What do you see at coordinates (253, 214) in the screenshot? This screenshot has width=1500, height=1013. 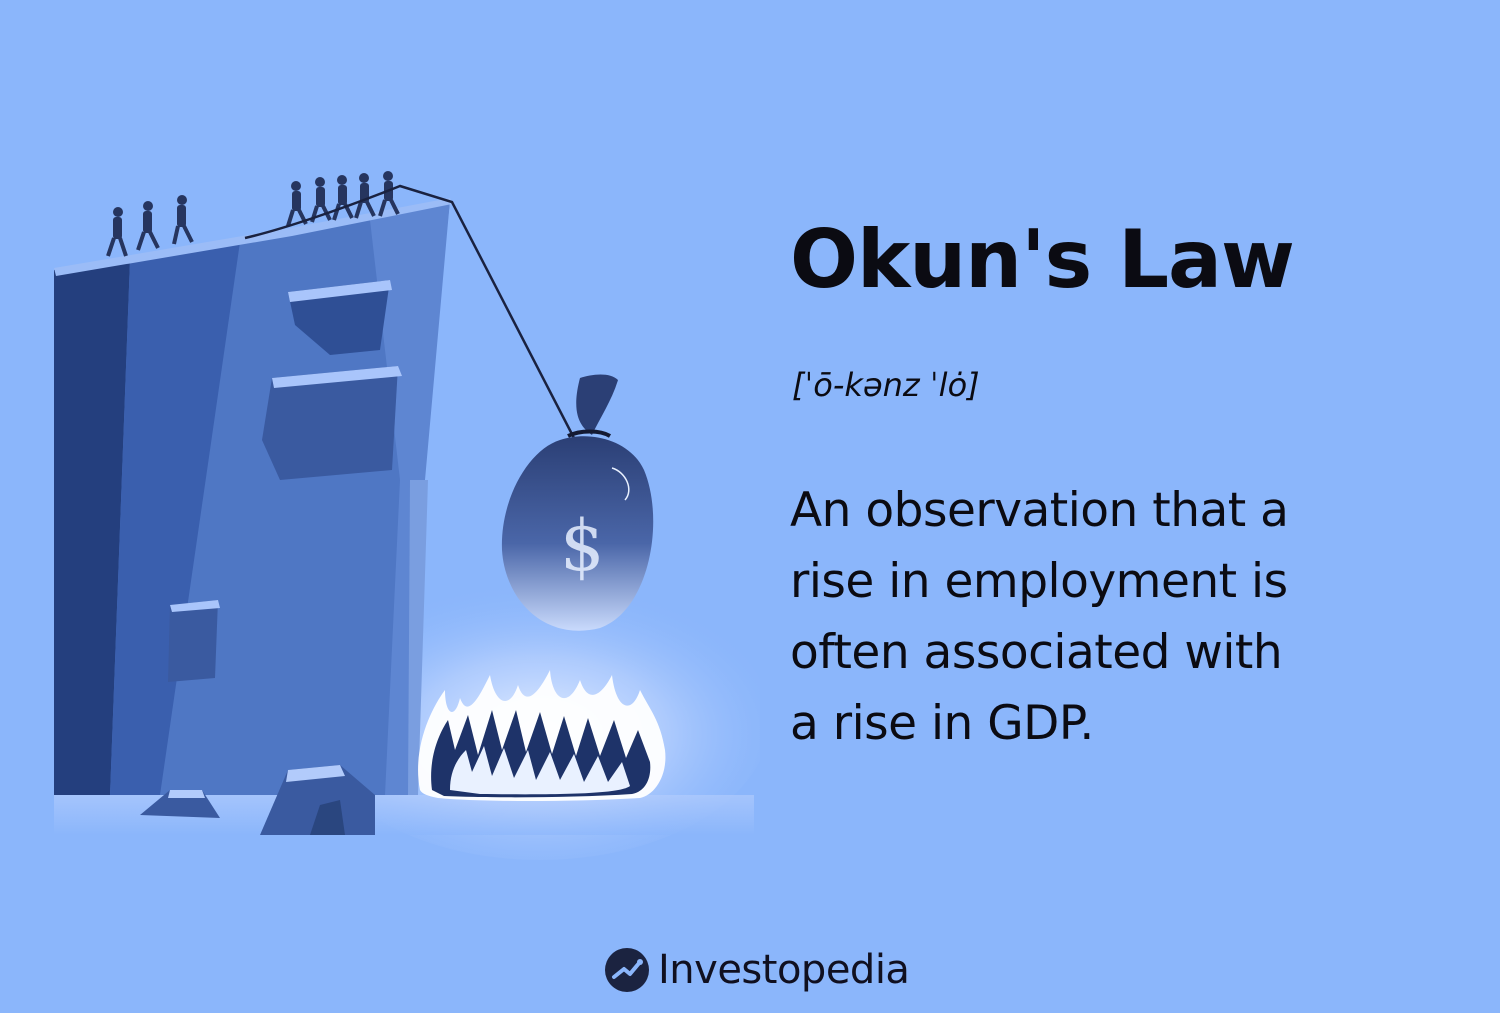 I see `people-group` at bounding box center [253, 214].